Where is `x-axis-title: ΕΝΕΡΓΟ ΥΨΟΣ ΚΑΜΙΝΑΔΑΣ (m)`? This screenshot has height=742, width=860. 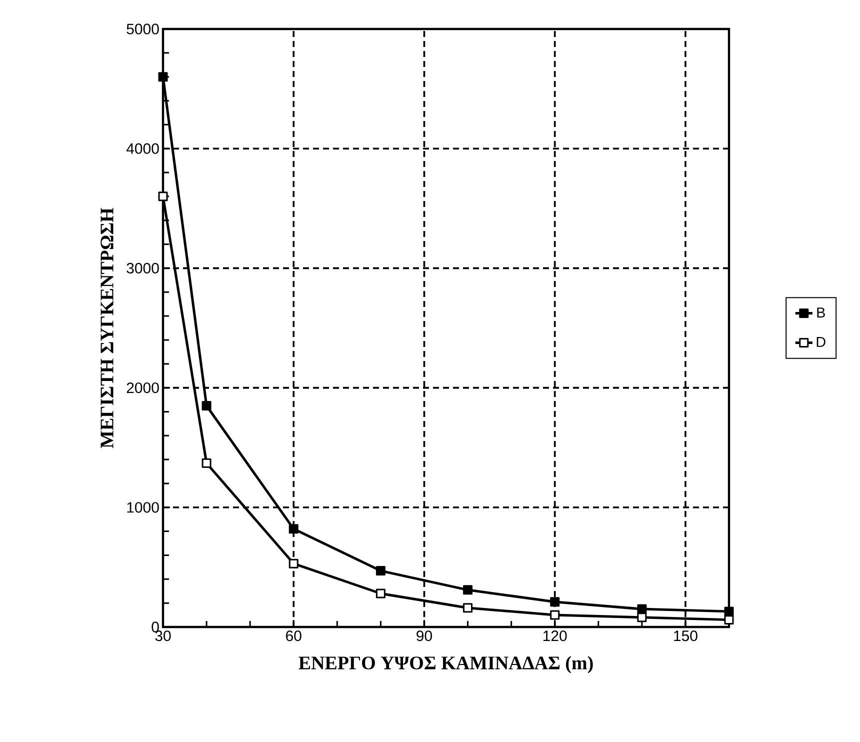 x-axis-title: ΕΝΕΡΓΟ ΥΨΟΣ ΚΑΜΙΝΑΔΑΣ (m) is located at coordinates (445, 665).